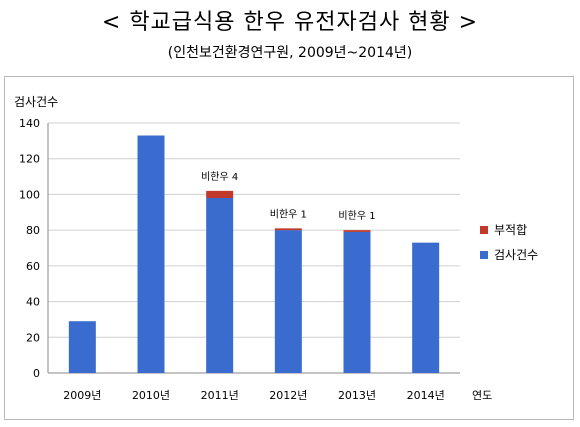 This screenshot has width=580, height=427. What do you see at coordinates (510, 230) in the screenshot?
I see `legend-label: 부적합` at bounding box center [510, 230].